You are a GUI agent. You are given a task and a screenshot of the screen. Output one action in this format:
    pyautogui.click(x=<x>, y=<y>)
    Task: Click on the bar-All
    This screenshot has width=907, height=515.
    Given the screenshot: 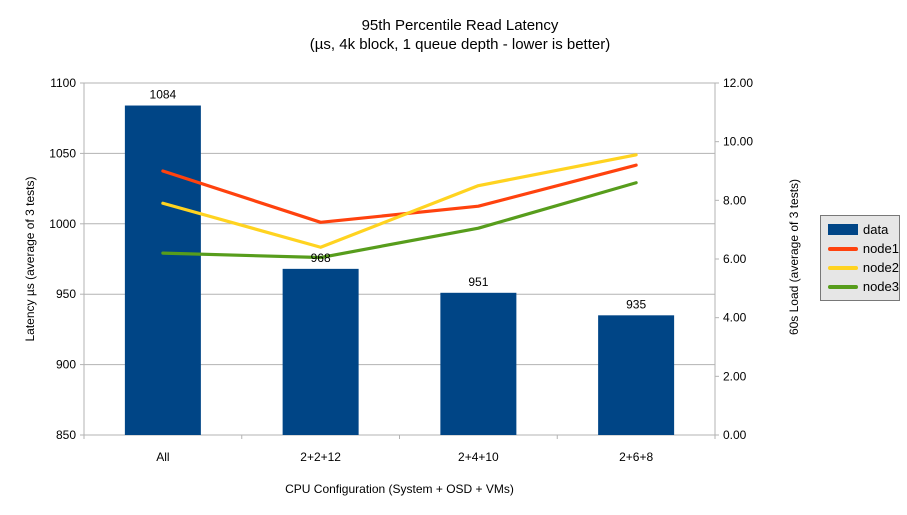 What is the action you would take?
    pyautogui.click(x=162, y=270)
    